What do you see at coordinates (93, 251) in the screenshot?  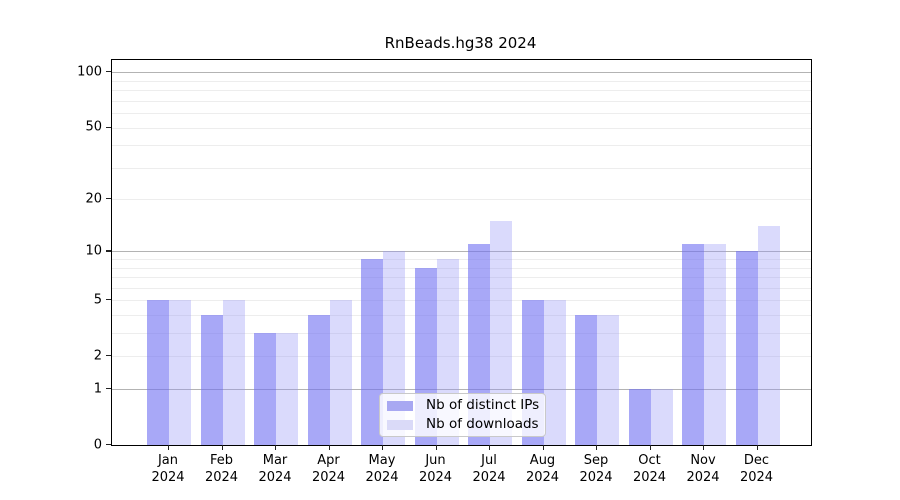 I see `y-axis-tick-label: 10` at bounding box center [93, 251].